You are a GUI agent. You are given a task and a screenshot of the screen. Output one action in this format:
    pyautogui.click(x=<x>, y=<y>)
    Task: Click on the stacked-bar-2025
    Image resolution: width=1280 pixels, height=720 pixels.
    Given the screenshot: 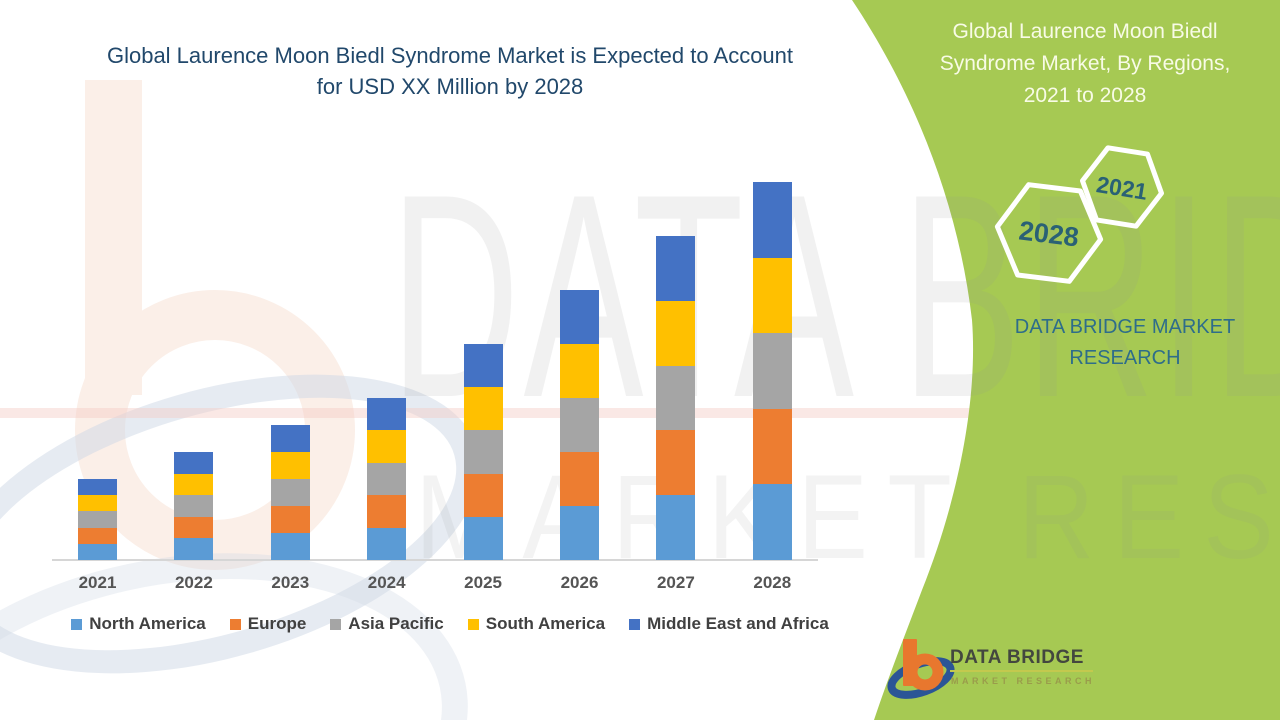 What is the action you would take?
    pyautogui.click(x=483, y=452)
    